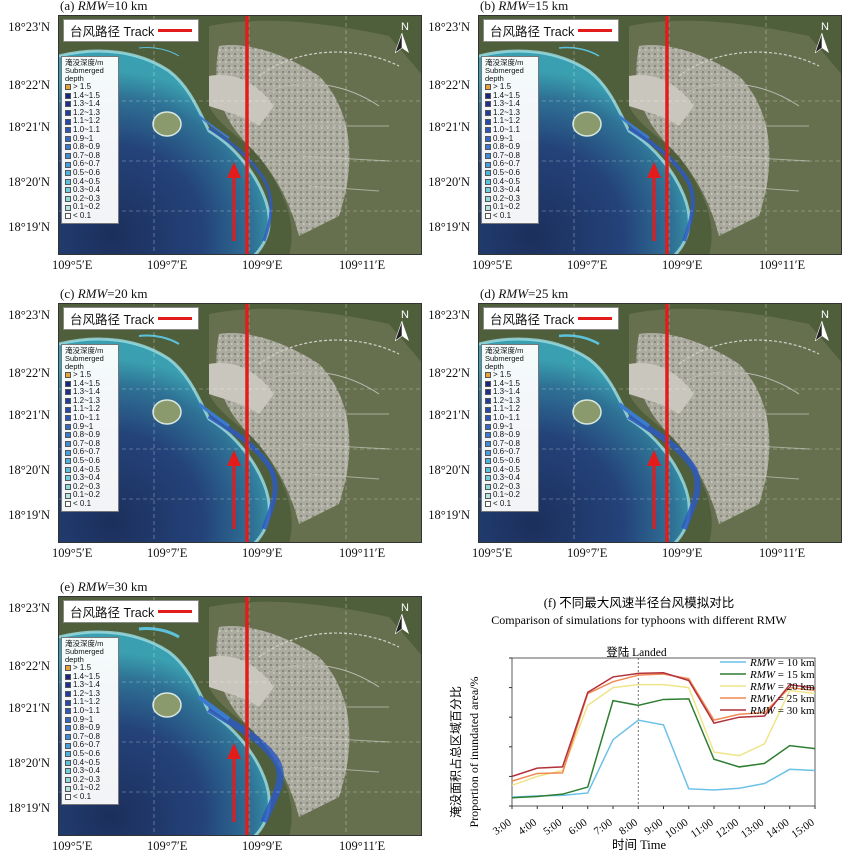 The image size is (848, 860). I want to click on legend-label: 1.1~1.2, so click(86, 121).